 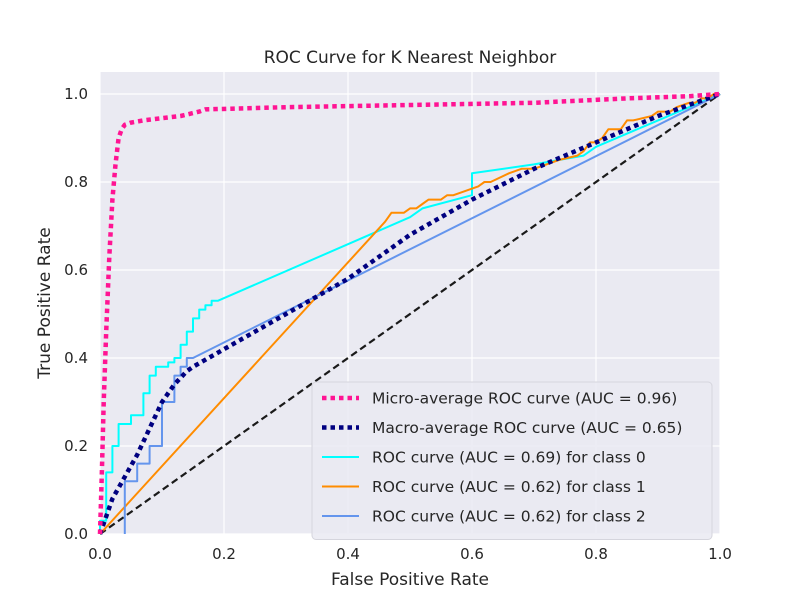 What do you see at coordinates (76, 182) in the screenshot?
I see `y-tick-label: 0.8` at bounding box center [76, 182].